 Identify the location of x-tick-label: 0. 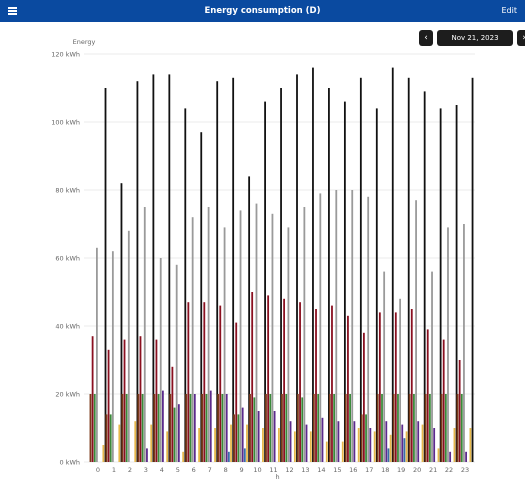
(98, 470).